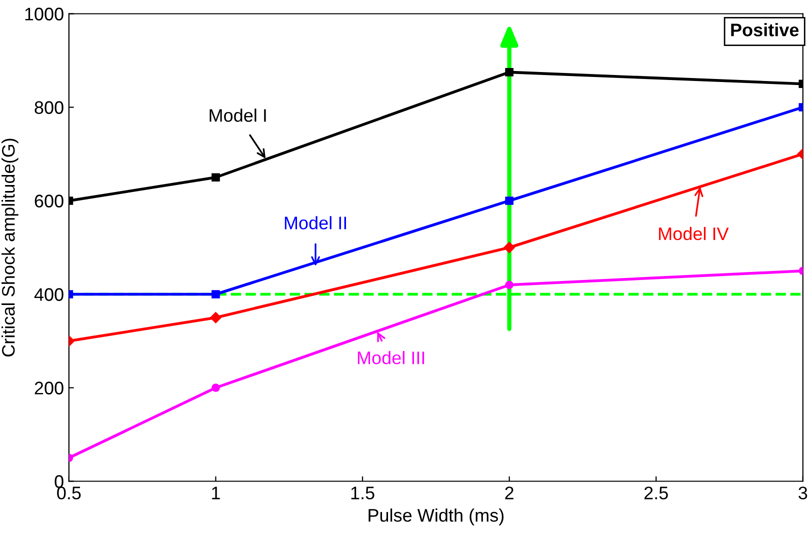  What do you see at coordinates (694, 233) in the screenshot?
I see `annotation: Model IV` at bounding box center [694, 233].